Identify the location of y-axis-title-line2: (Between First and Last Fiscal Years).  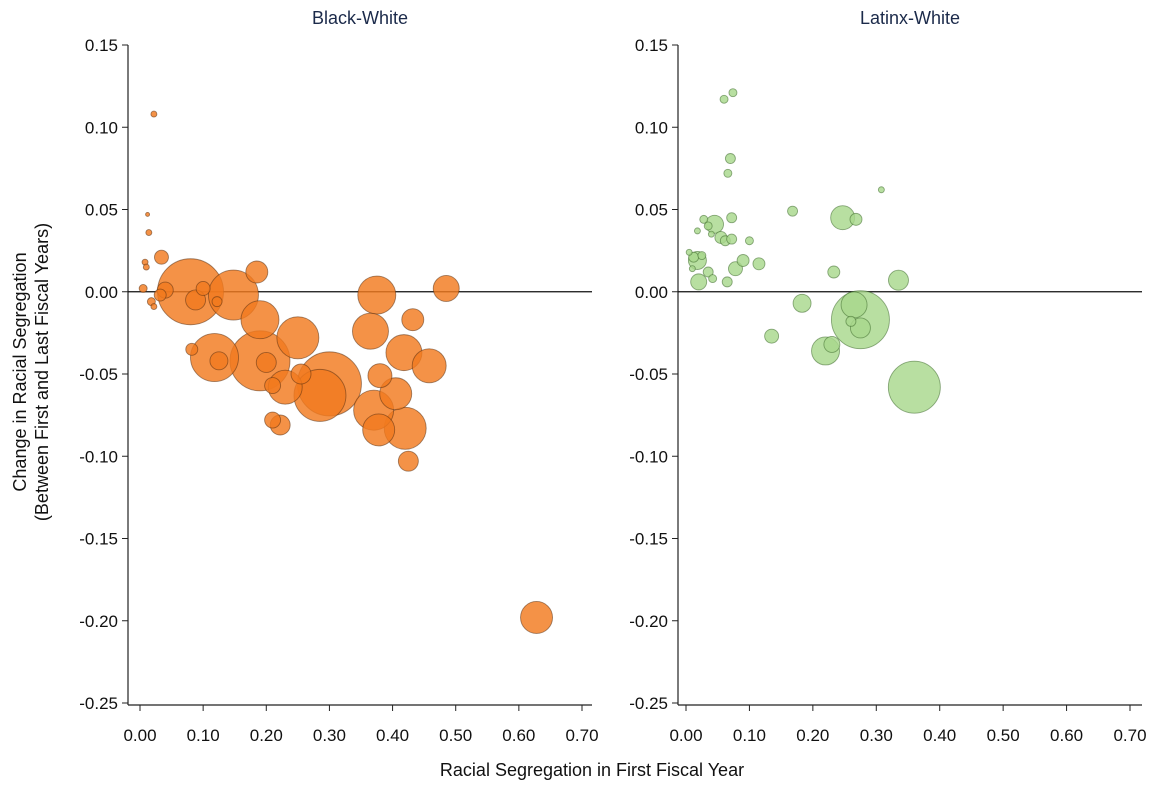
(42, 372).